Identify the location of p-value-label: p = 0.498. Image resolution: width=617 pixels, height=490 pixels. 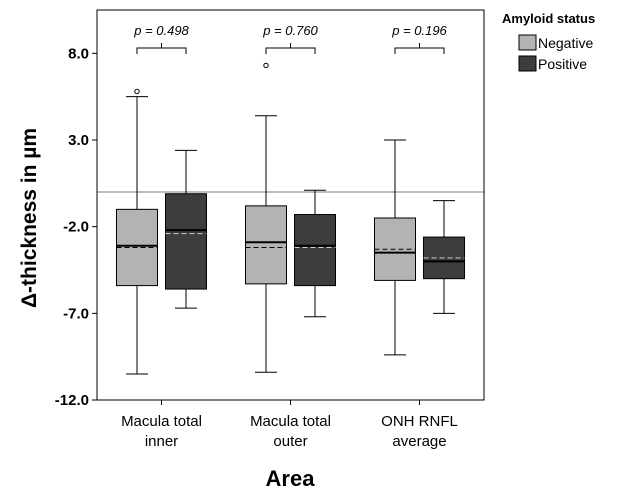
(161, 30).